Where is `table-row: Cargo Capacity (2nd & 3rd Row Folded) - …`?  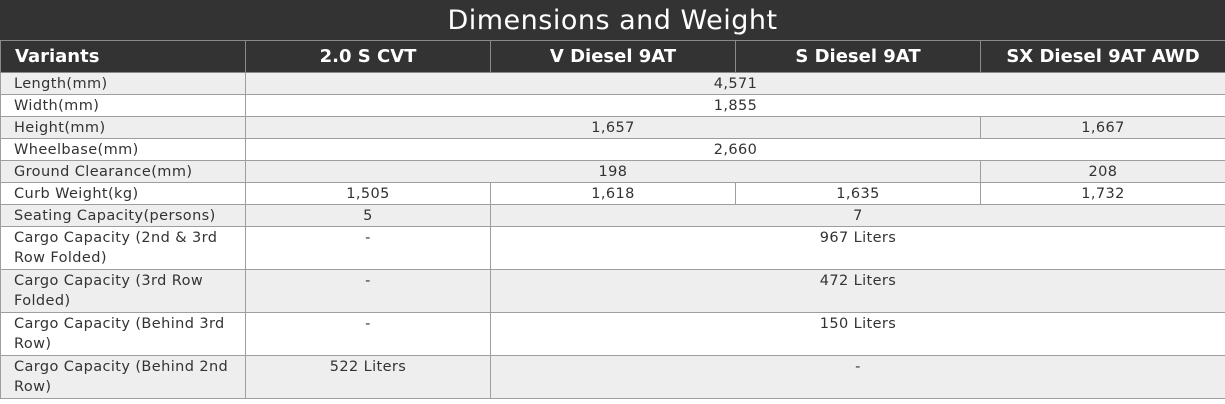
table-row: Cargo Capacity (2nd & 3rd Row Folded) - … is located at coordinates (612, 248).